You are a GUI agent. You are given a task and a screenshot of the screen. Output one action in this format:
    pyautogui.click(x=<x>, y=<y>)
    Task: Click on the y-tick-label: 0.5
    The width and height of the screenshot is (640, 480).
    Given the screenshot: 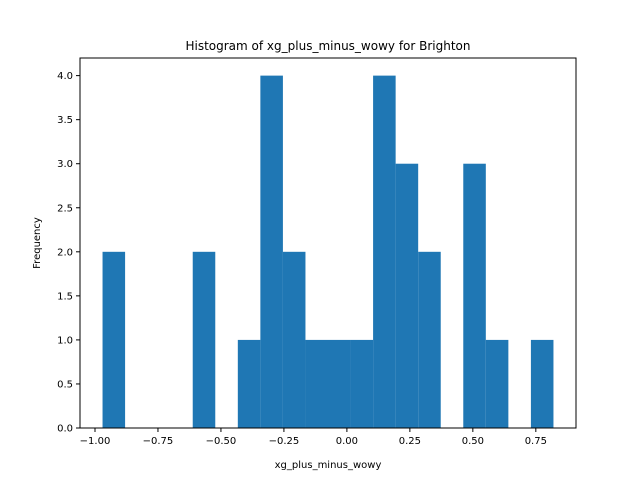 What is the action you would take?
    pyautogui.click(x=65, y=384)
    